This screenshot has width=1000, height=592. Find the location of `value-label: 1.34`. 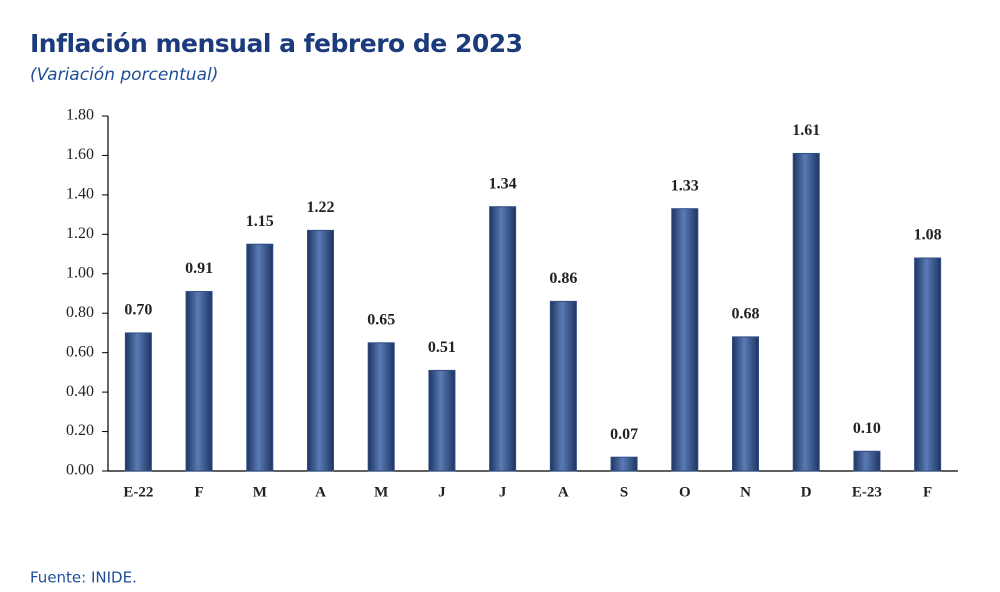

value-label: 1.34 is located at coordinates (503, 183).